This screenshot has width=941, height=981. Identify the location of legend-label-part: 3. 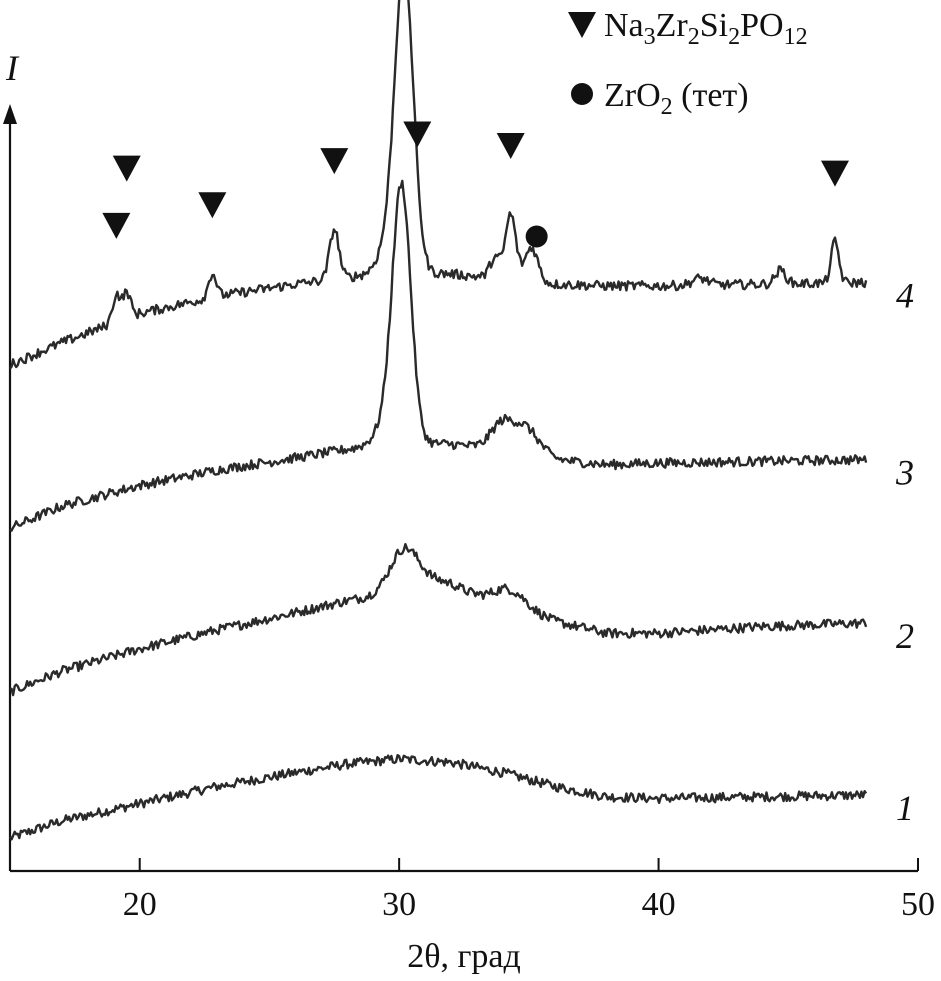
(650, 37).